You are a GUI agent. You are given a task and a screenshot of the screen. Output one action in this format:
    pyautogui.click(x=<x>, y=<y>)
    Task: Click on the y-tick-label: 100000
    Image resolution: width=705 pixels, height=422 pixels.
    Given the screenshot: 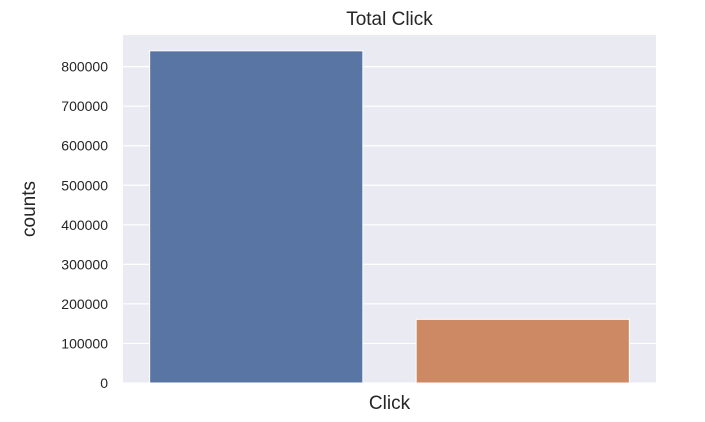 What is the action you would take?
    pyautogui.click(x=84, y=343)
    